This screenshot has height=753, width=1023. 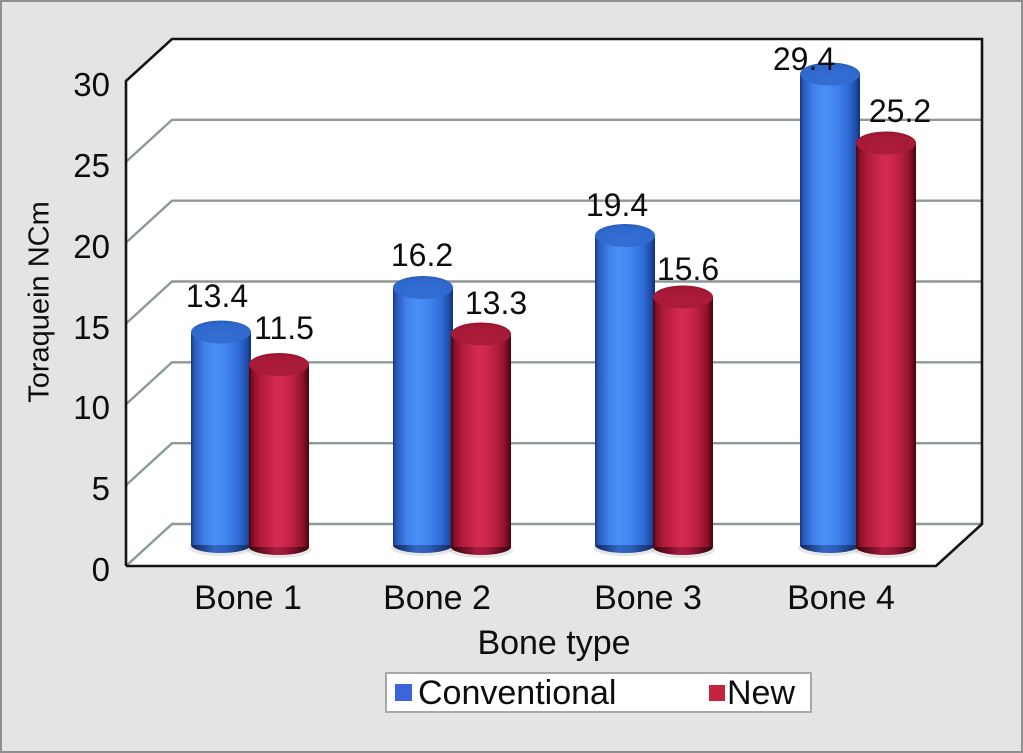 I want to click on svg-text: Bone 3, so click(x=648, y=598).